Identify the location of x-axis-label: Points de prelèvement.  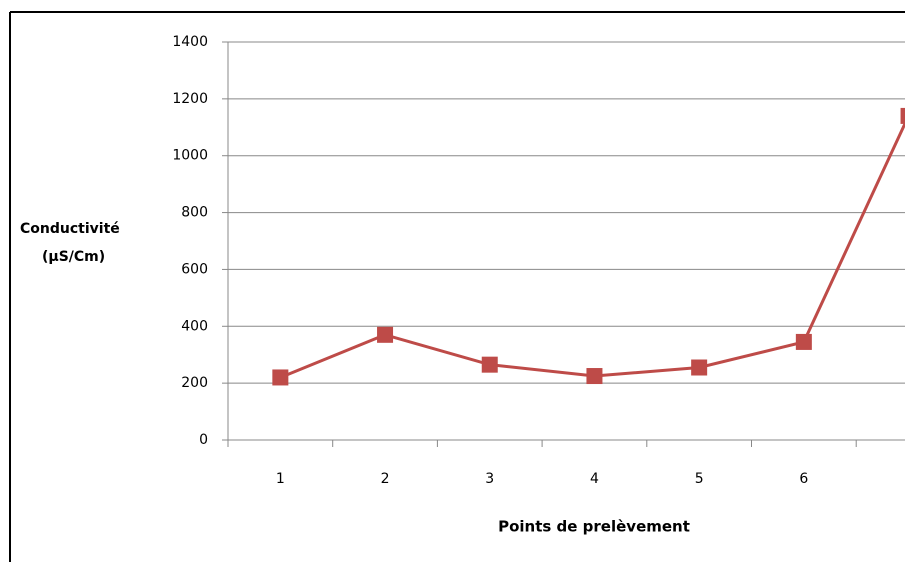
(594, 527).